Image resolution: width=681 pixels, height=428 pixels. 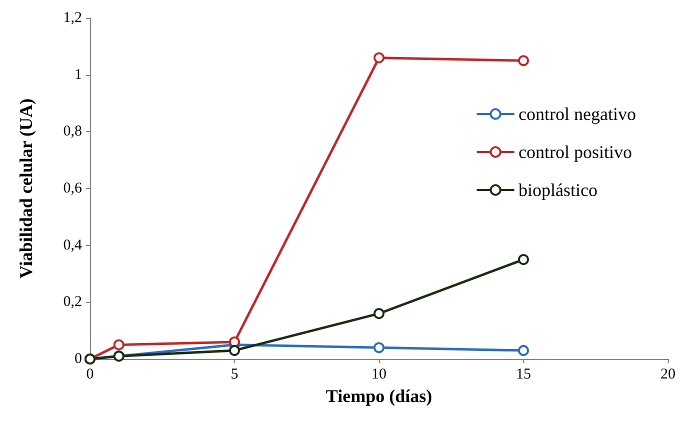 What do you see at coordinates (575, 152) in the screenshot?
I see `legend-label: control positivo` at bounding box center [575, 152].